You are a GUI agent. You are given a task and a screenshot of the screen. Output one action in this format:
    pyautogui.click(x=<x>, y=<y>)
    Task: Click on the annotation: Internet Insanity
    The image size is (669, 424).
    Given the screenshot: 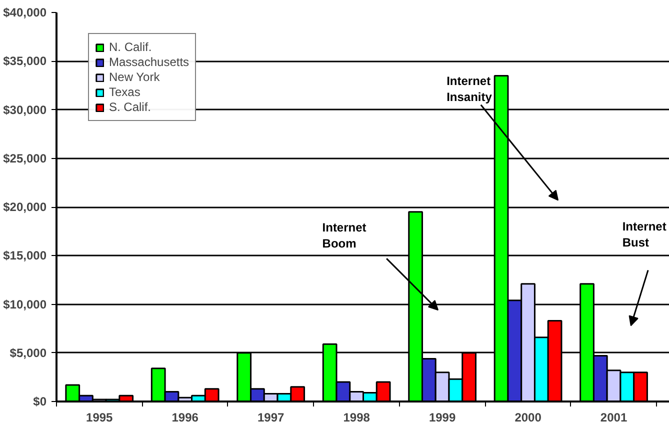 What is the action you would take?
    pyautogui.click(x=469, y=89)
    